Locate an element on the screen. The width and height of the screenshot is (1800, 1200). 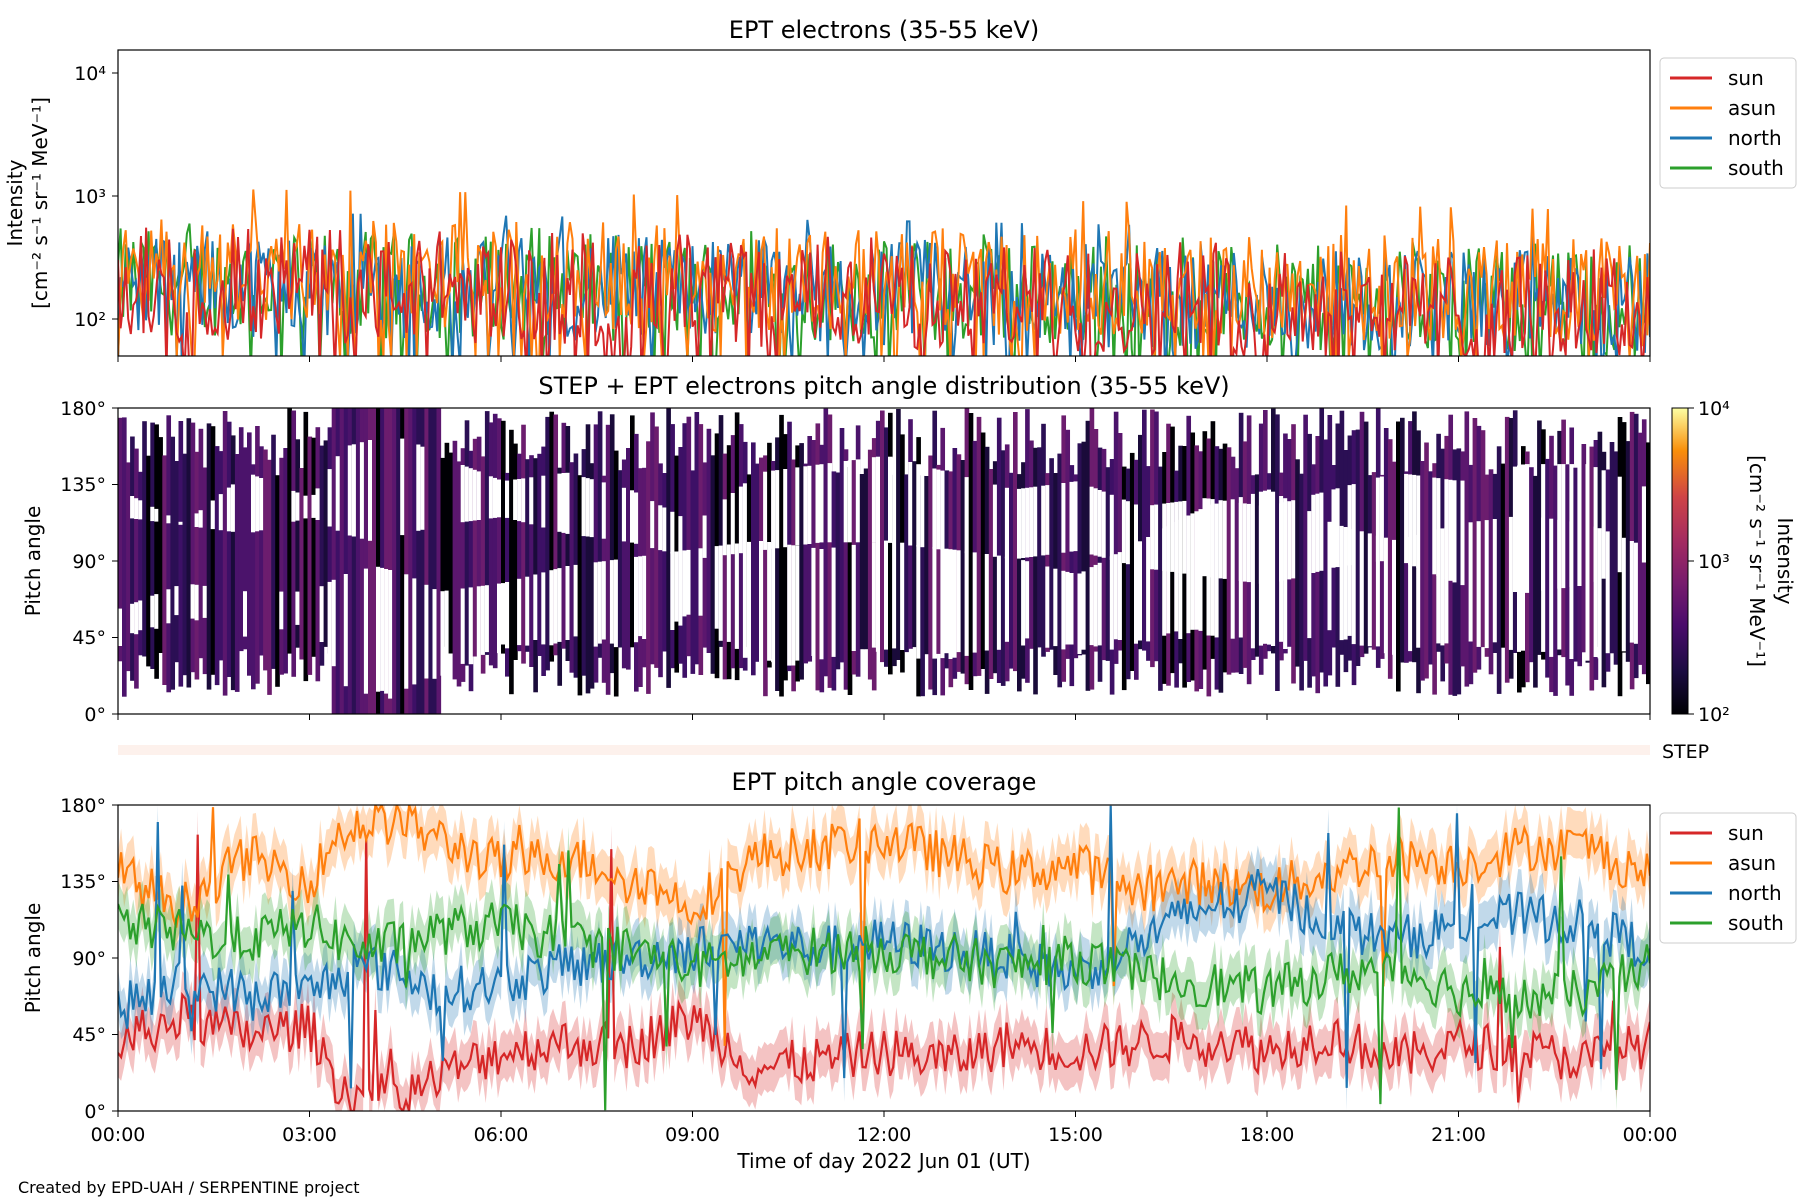
legend-label-south: south is located at coordinates (1756, 923).